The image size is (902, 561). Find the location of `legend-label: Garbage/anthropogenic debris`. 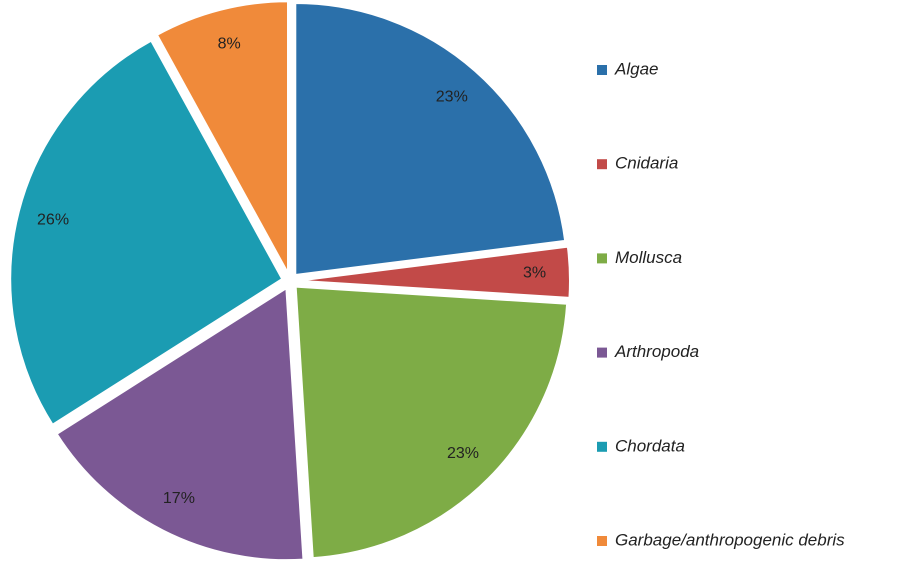

legend-label: Garbage/anthropogenic debris is located at coordinates (730, 539).